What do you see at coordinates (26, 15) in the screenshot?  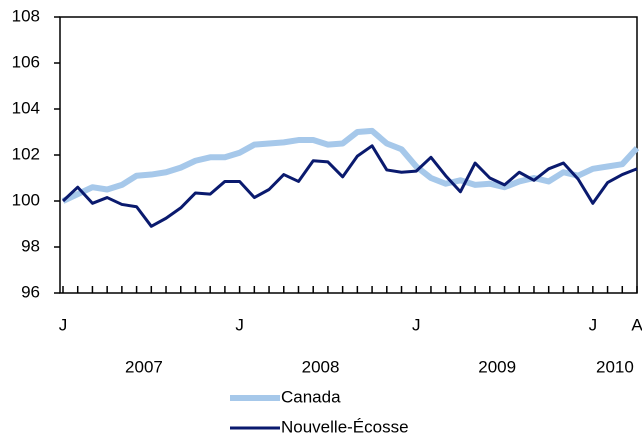 I see `y-tick-label: 108` at bounding box center [26, 15].